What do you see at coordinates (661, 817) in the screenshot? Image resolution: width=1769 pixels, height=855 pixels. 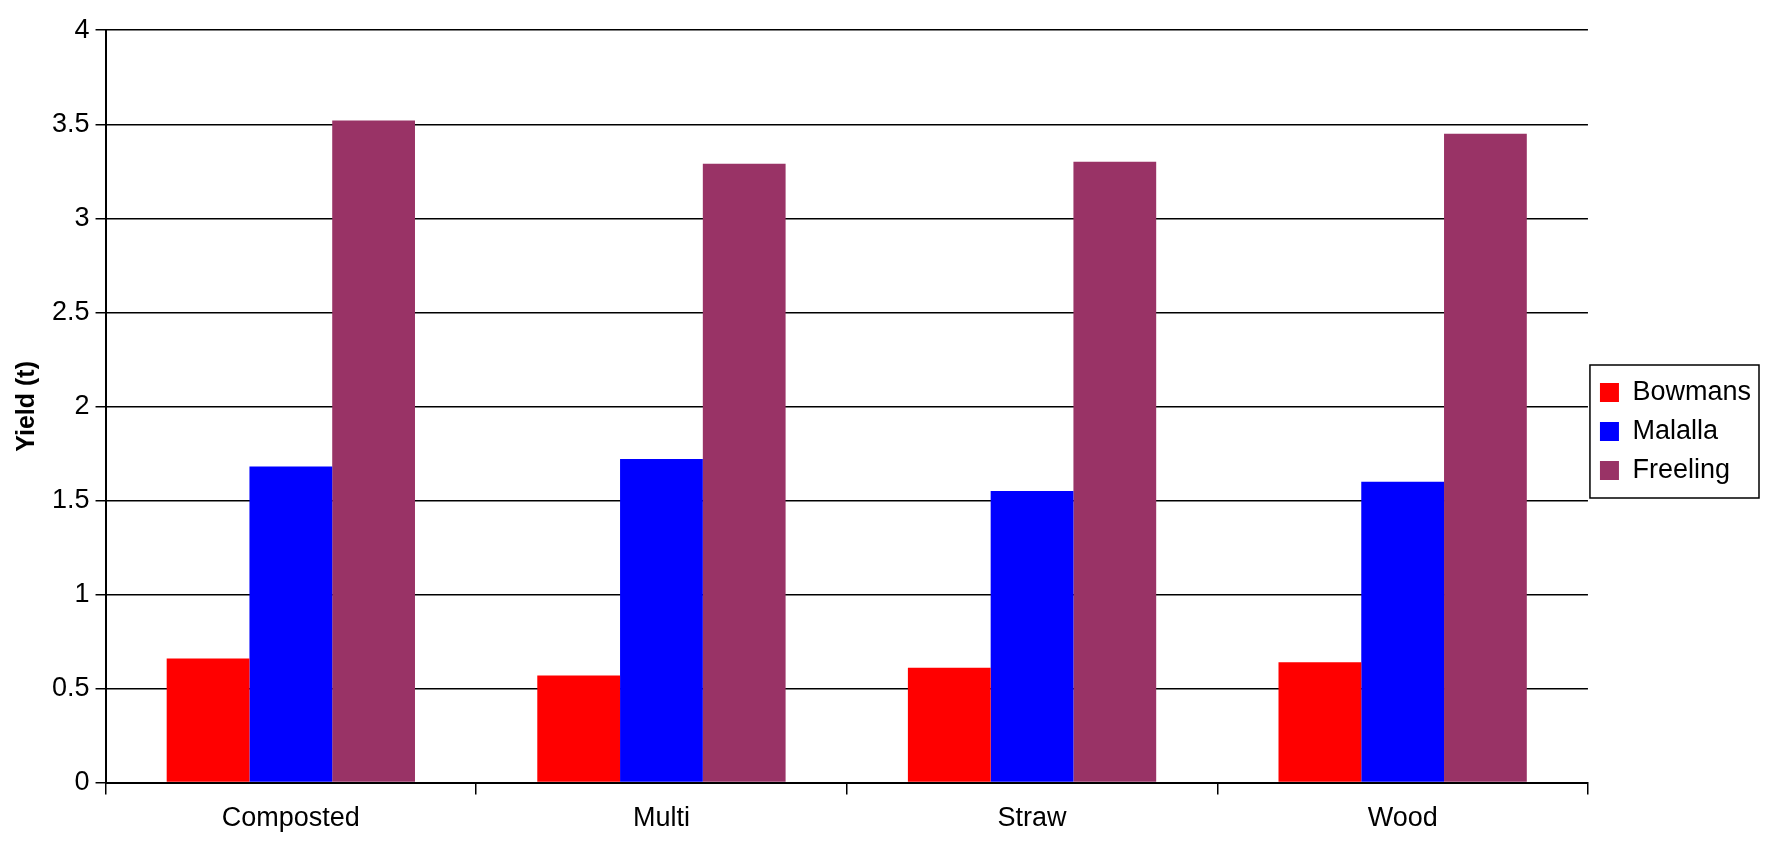 I see `x-tick-label: Multi` at bounding box center [661, 817].